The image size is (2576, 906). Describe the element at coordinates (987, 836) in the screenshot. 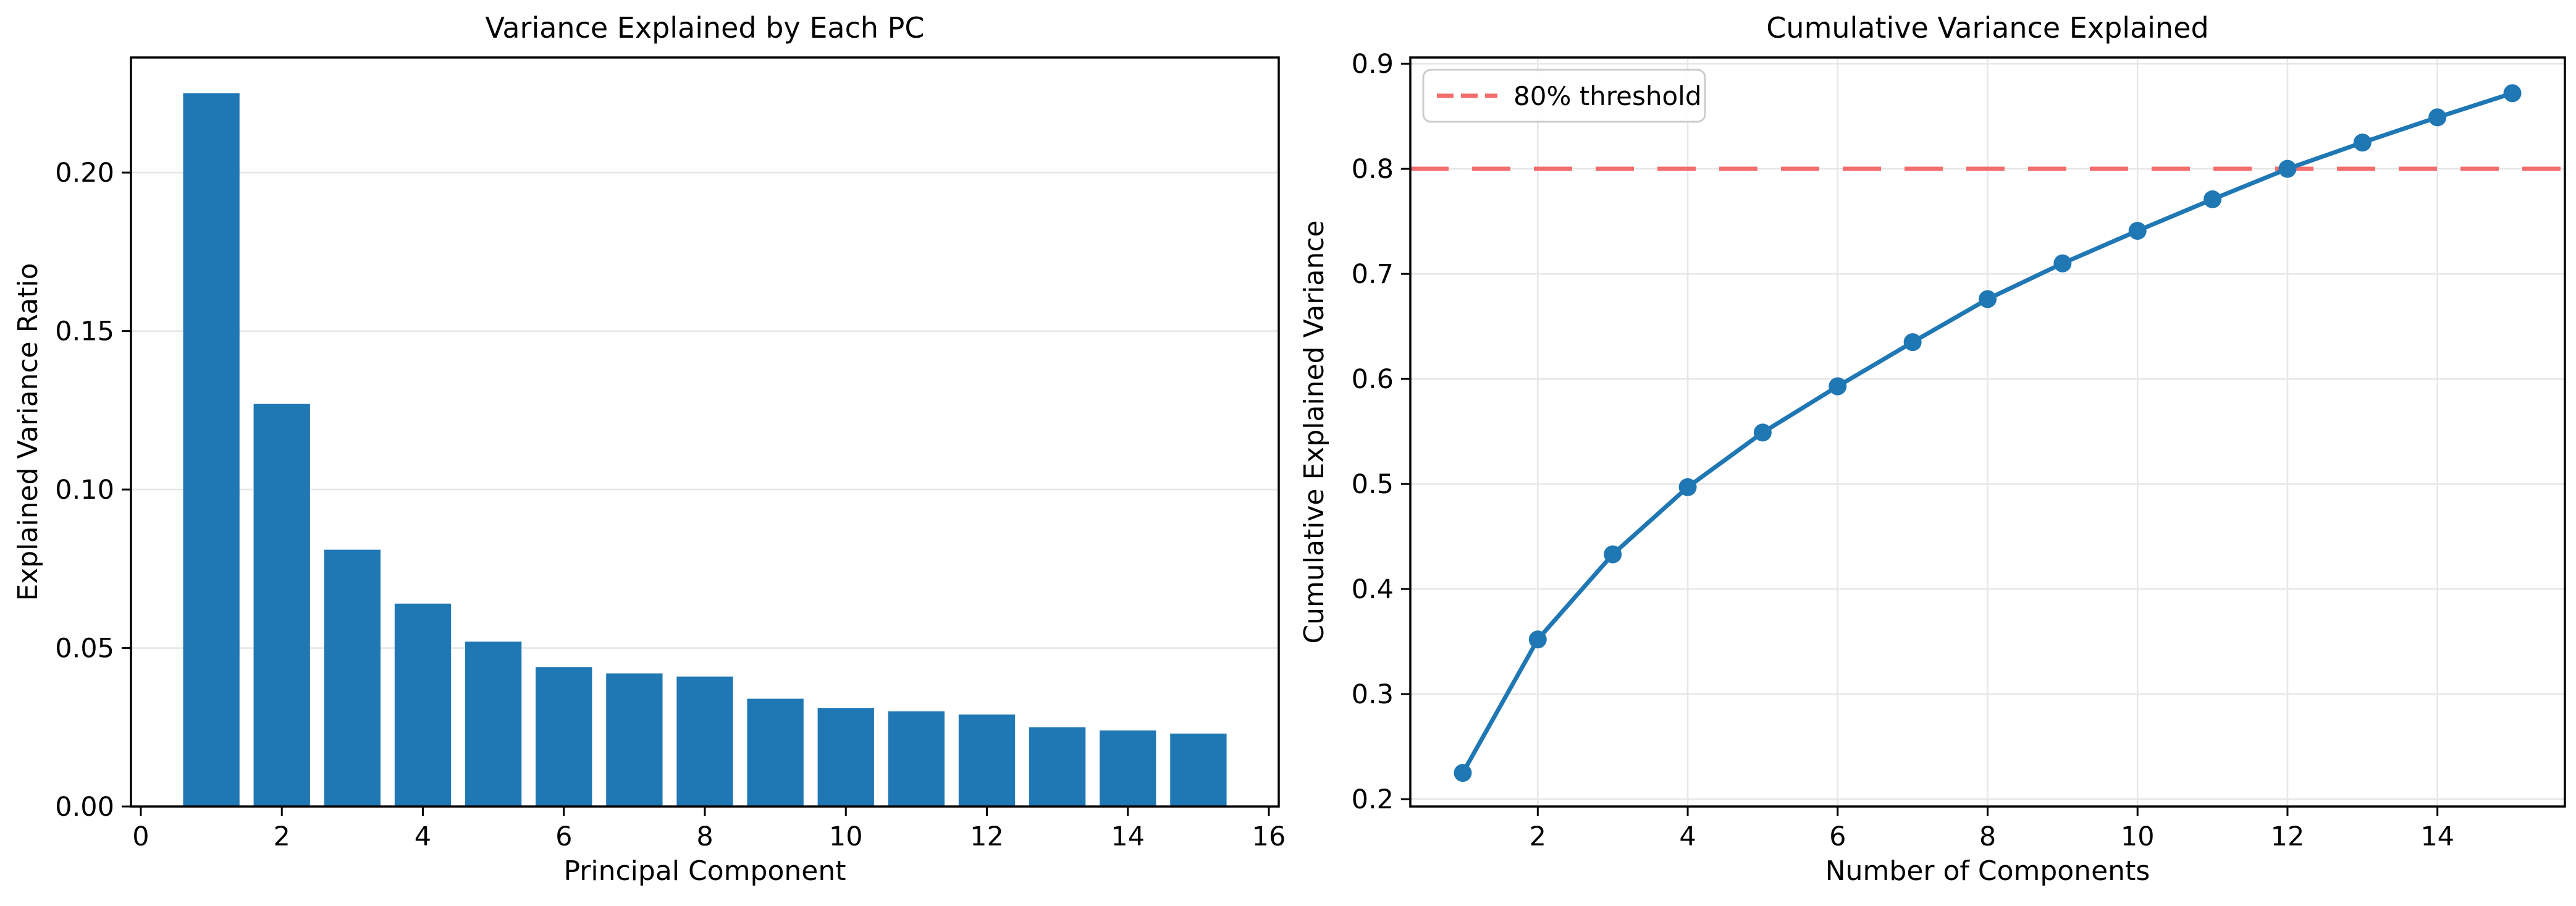

I see `left-x-tick-label-12: 12` at that location.